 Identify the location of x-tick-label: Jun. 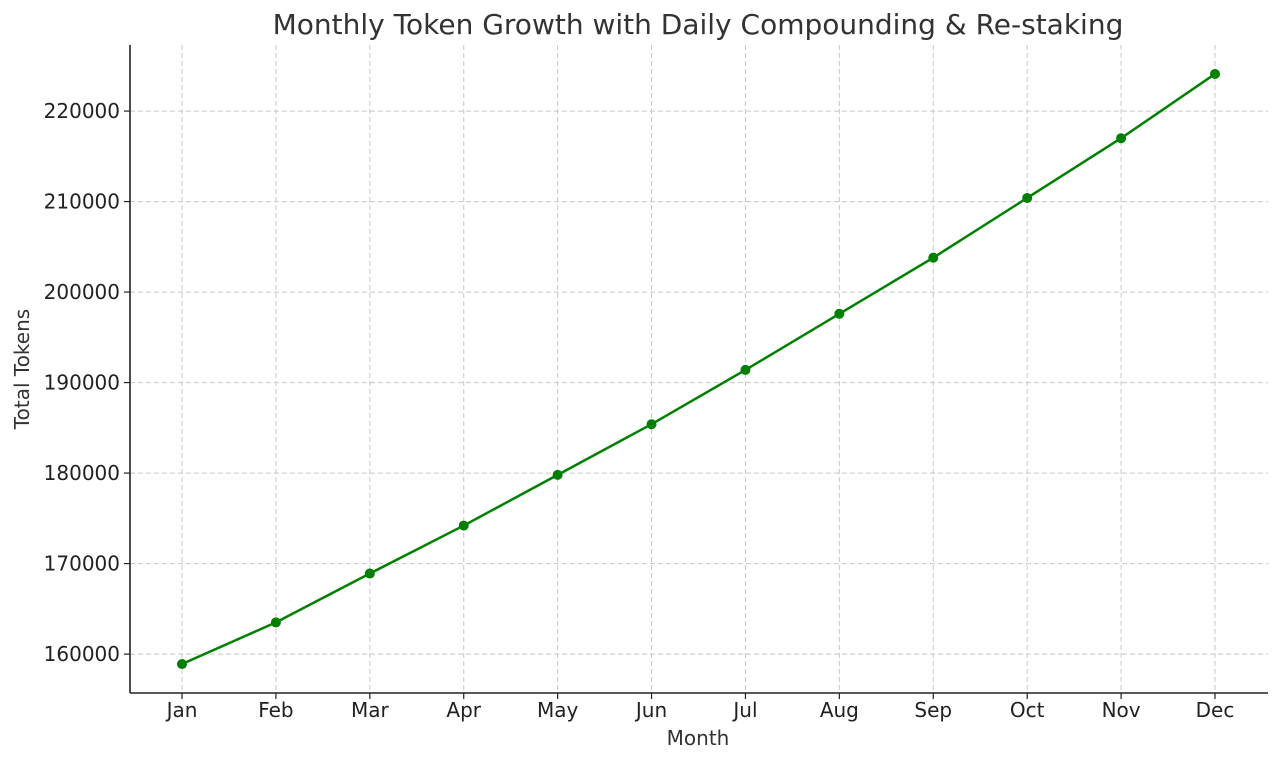
(650, 710).